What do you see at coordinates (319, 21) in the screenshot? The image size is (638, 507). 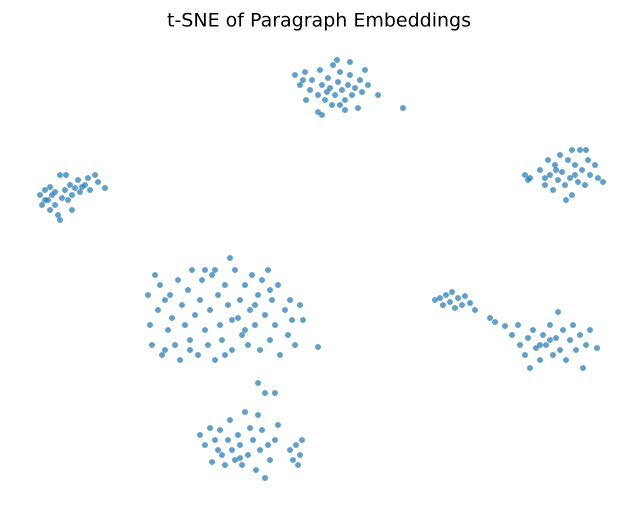 I see `chart-title: t-SNE of Paragraph Embeddings` at bounding box center [319, 21].